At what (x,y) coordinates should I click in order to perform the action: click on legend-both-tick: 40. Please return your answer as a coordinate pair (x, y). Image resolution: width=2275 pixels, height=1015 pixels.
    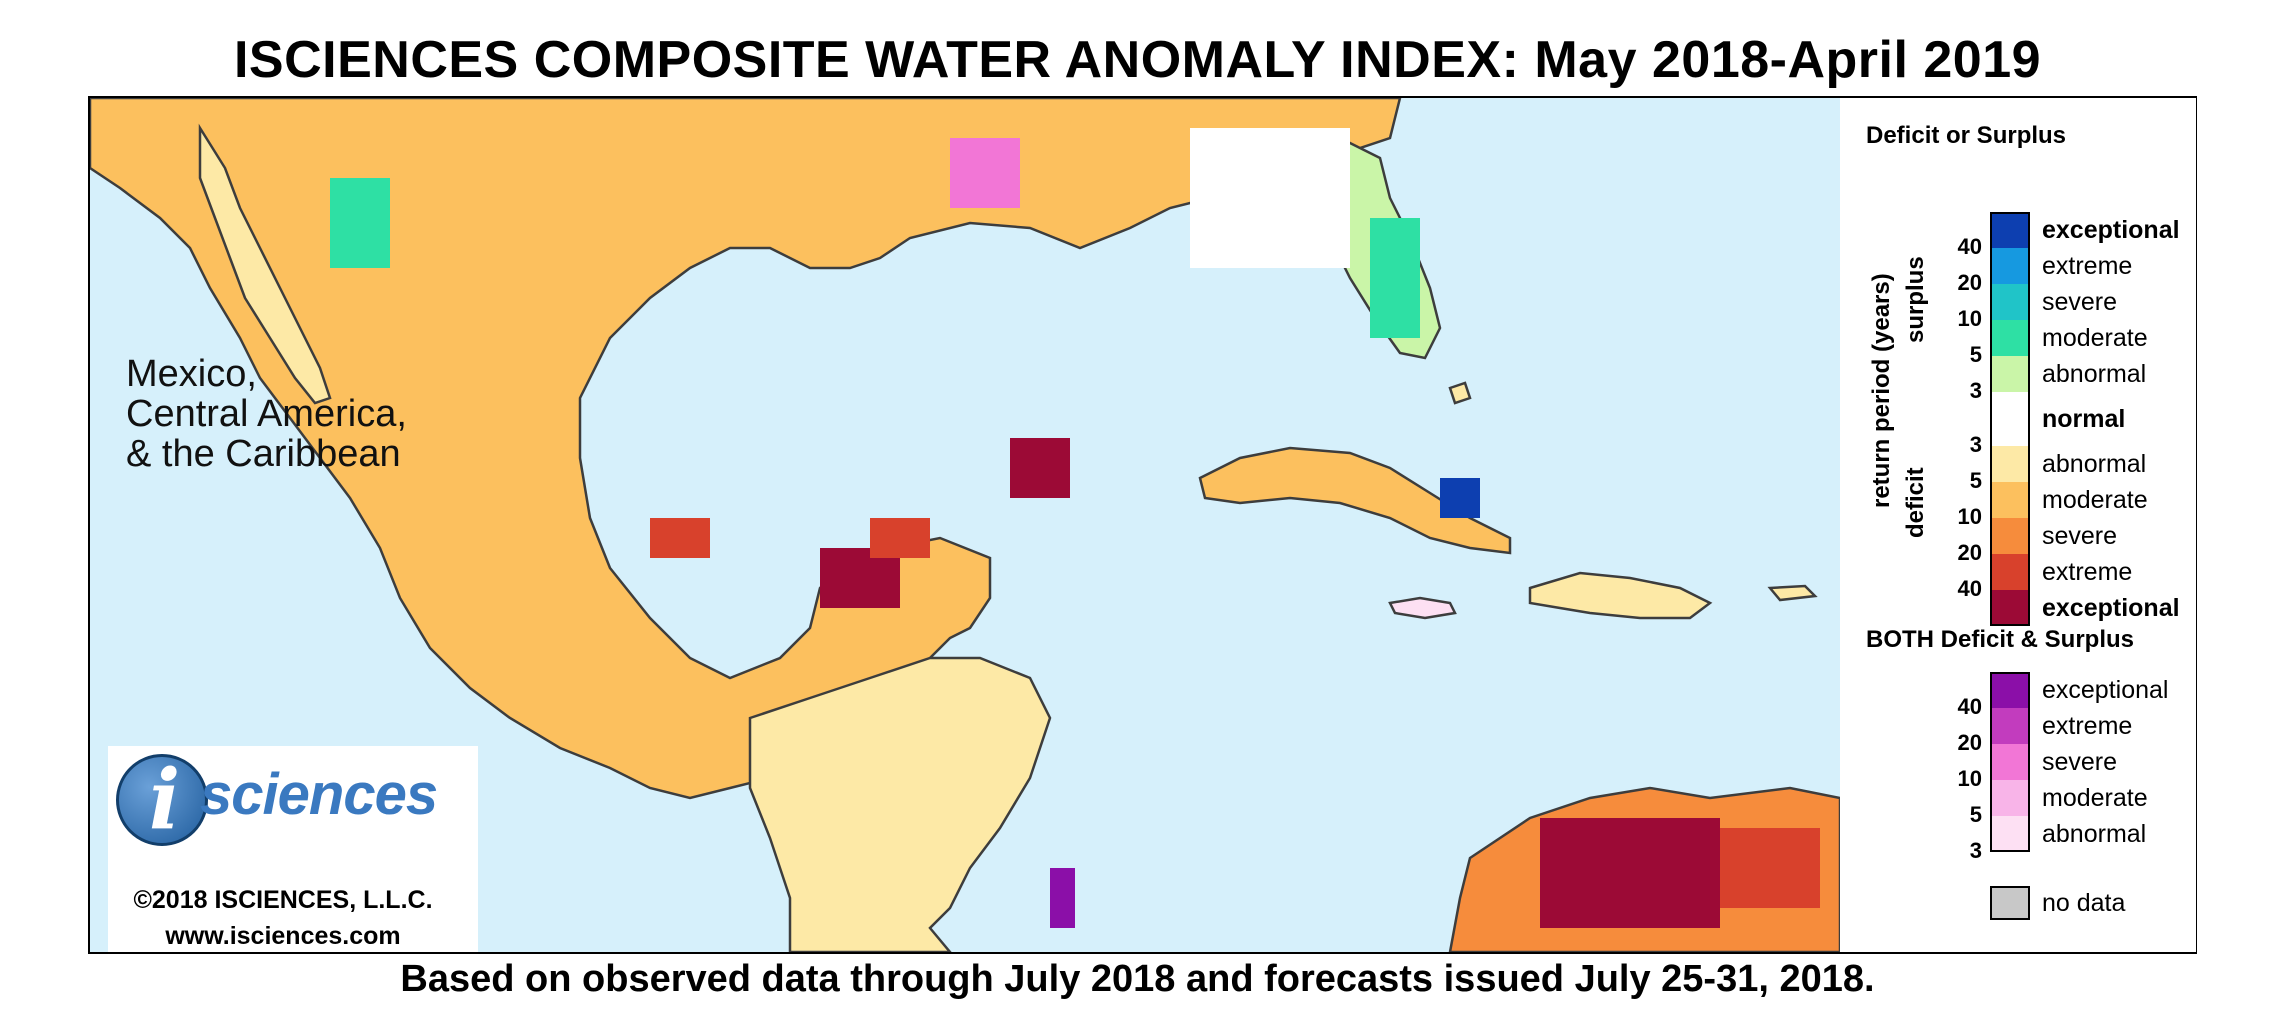
    Looking at the image, I should click on (1969, 706).